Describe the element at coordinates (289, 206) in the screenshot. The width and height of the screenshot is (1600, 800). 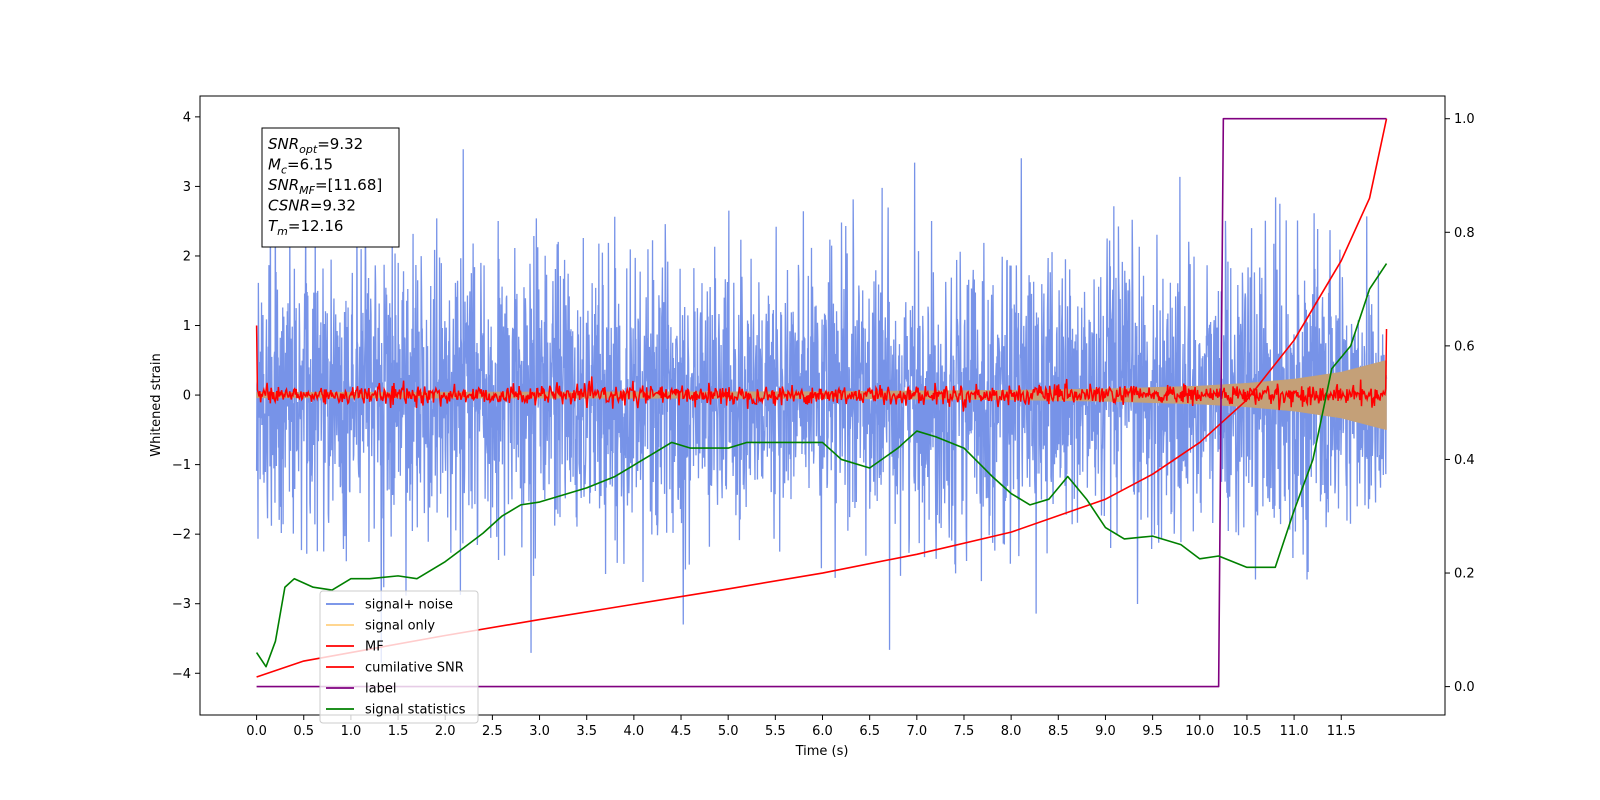
I see `annotation-name: CSNR` at that location.